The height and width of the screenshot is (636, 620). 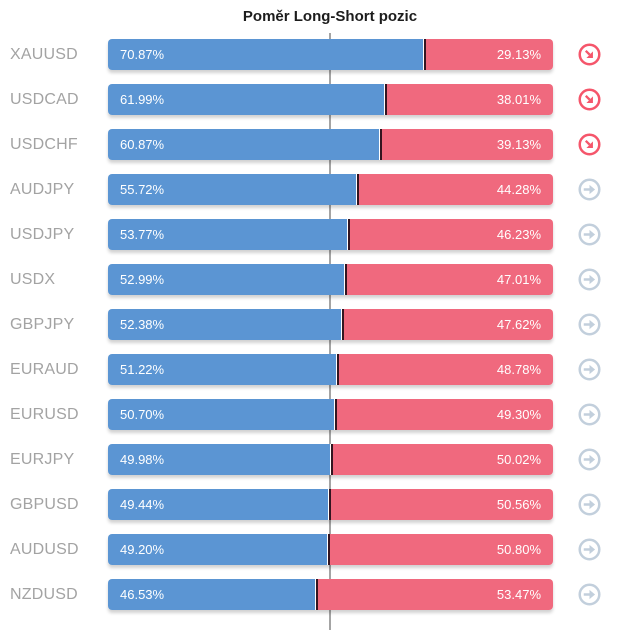 I want to click on short-segment: 39.13%, so click(x=467, y=144).